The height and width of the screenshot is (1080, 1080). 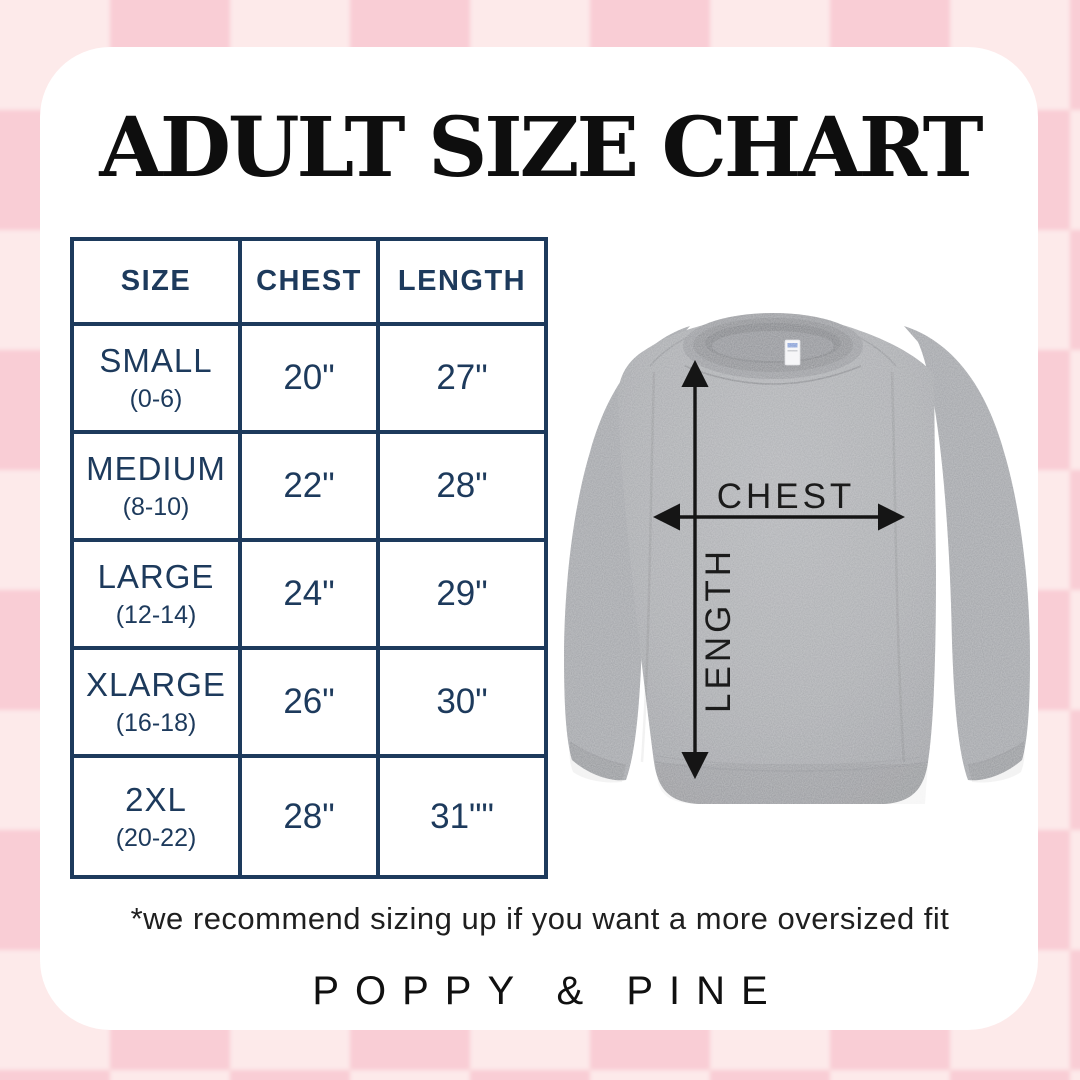 What do you see at coordinates (898, 567) in the screenshot?
I see `right-armhole-seam` at bounding box center [898, 567].